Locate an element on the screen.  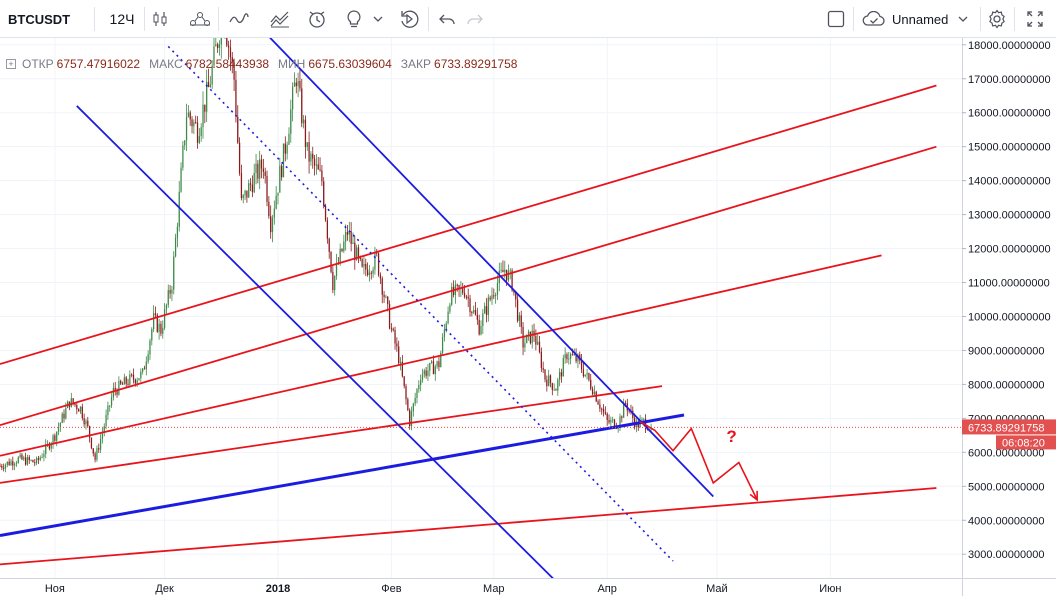
high-value: 6782.58443938 is located at coordinates (227, 64).